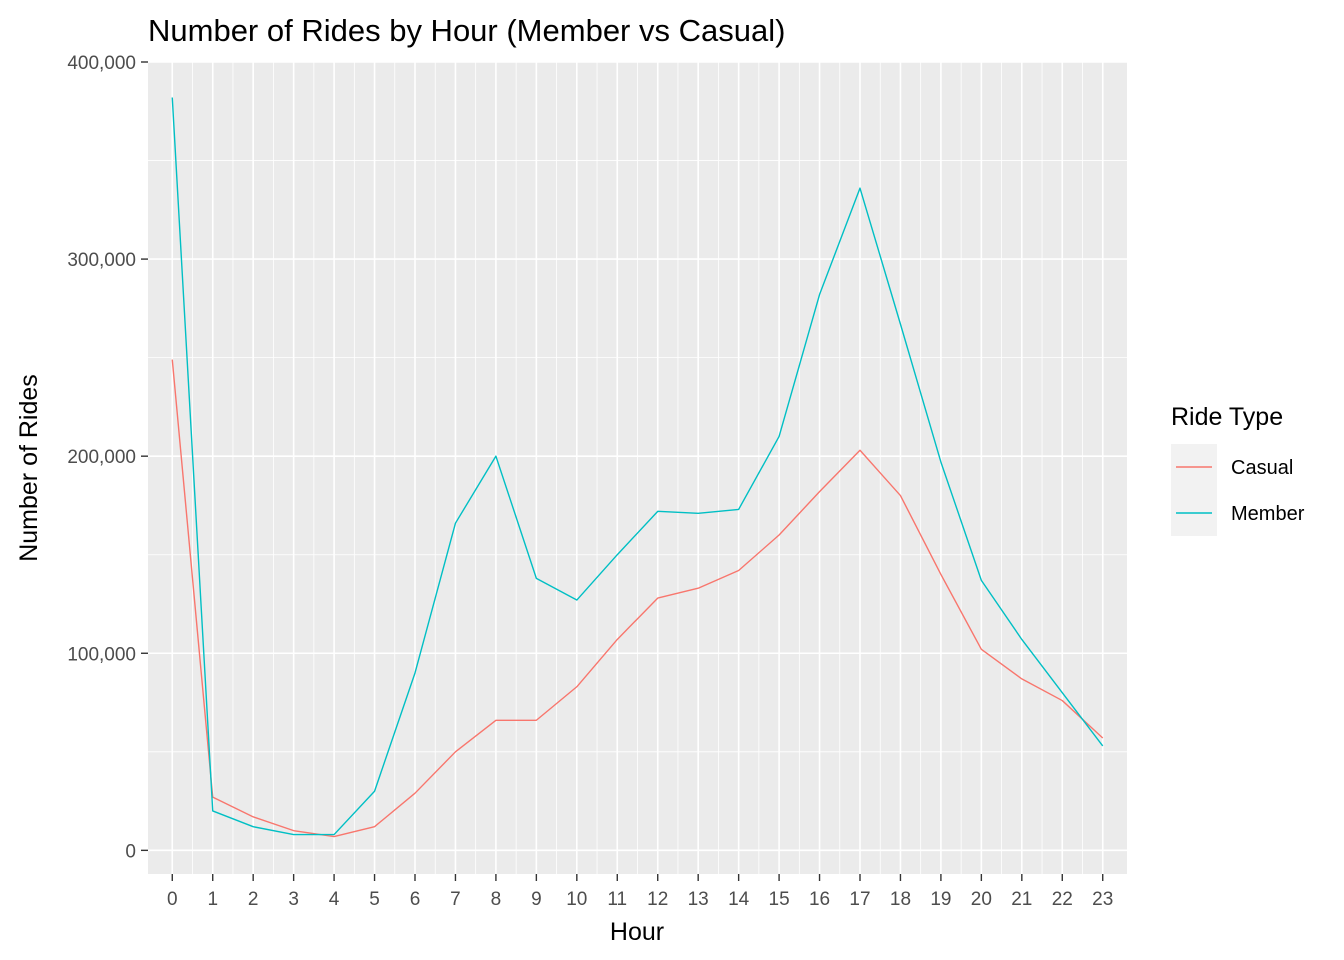  Describe the element at coordinates (374, 899) in the screenshot. I see `x-tick-label: 5` at that location.